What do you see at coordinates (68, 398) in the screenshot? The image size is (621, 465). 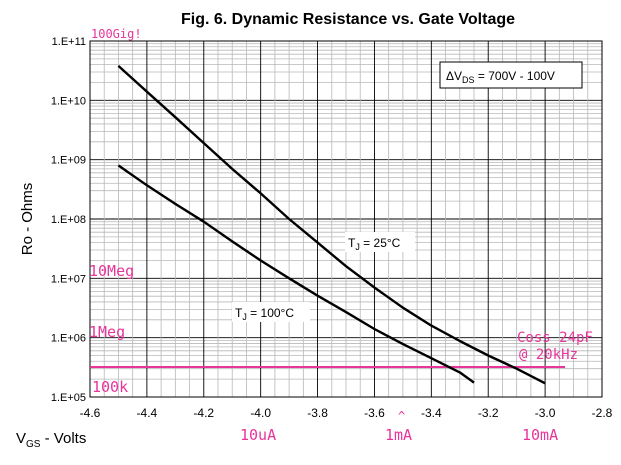 I see `y-tick-label: 1.E+05` at bounding box center [68, 398].